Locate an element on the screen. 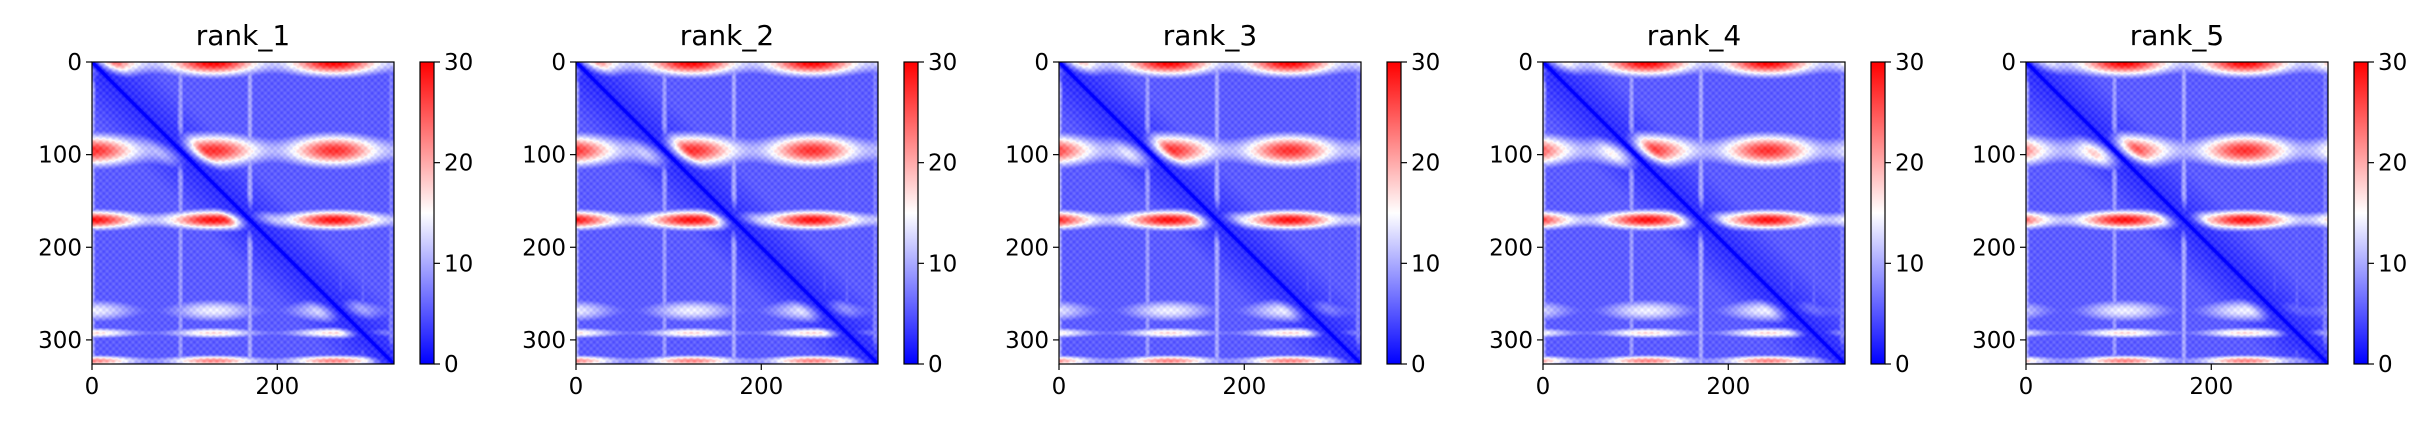  panel-title: rank_5 is located at coordinates (2177, 35).